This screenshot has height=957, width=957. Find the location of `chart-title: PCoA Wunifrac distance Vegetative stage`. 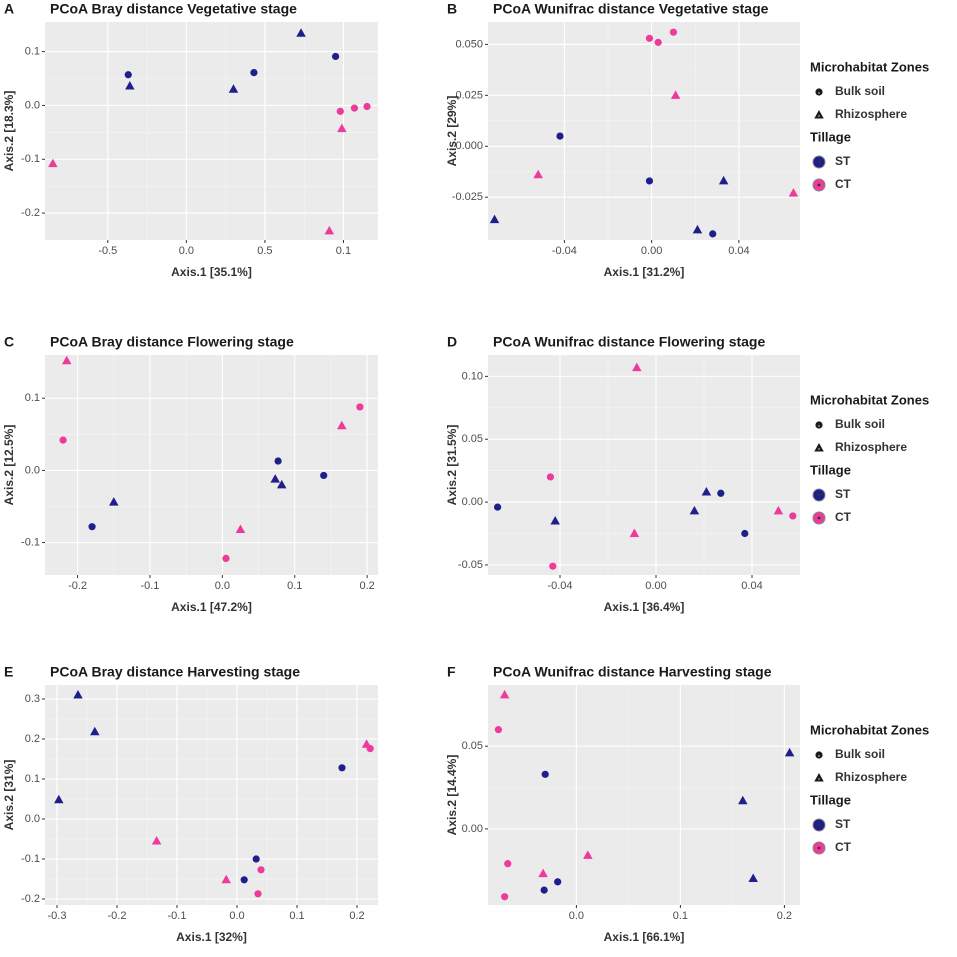

chart-title: PCoA Wunifrac distance Vegetative stage is located at coordinates (631, 9).